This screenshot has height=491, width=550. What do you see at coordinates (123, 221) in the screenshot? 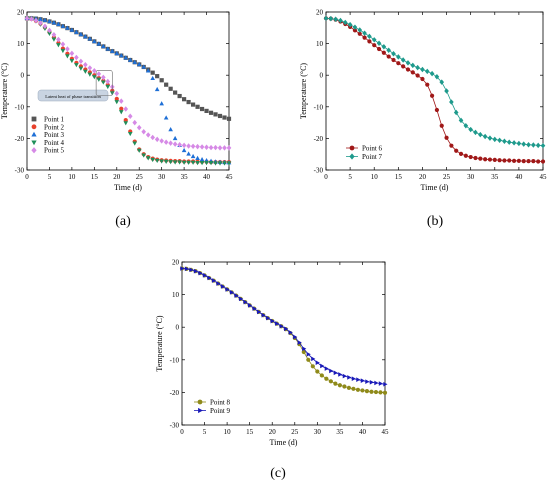
I see `caption-a: (a)` at bounding box center [123, 221].